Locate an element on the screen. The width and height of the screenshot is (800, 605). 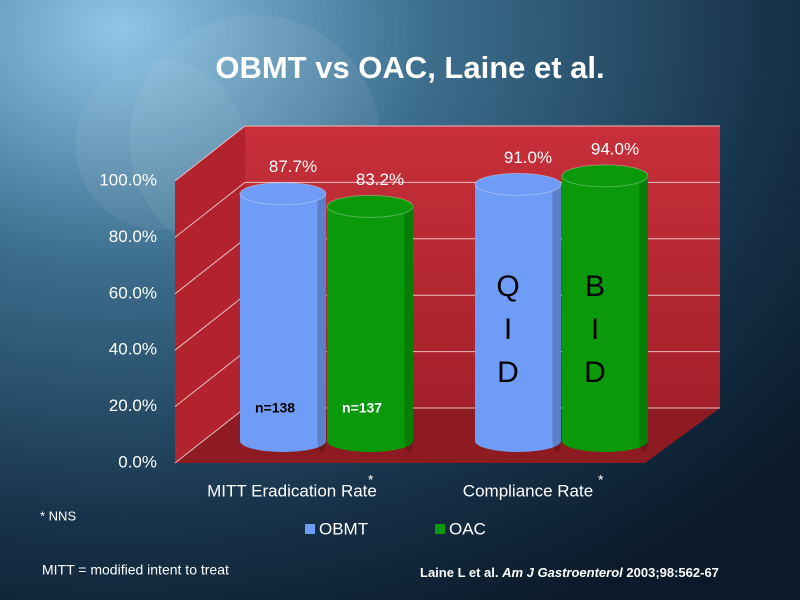
y-tick-label: 40.0% is located at coordinates (133, 349).